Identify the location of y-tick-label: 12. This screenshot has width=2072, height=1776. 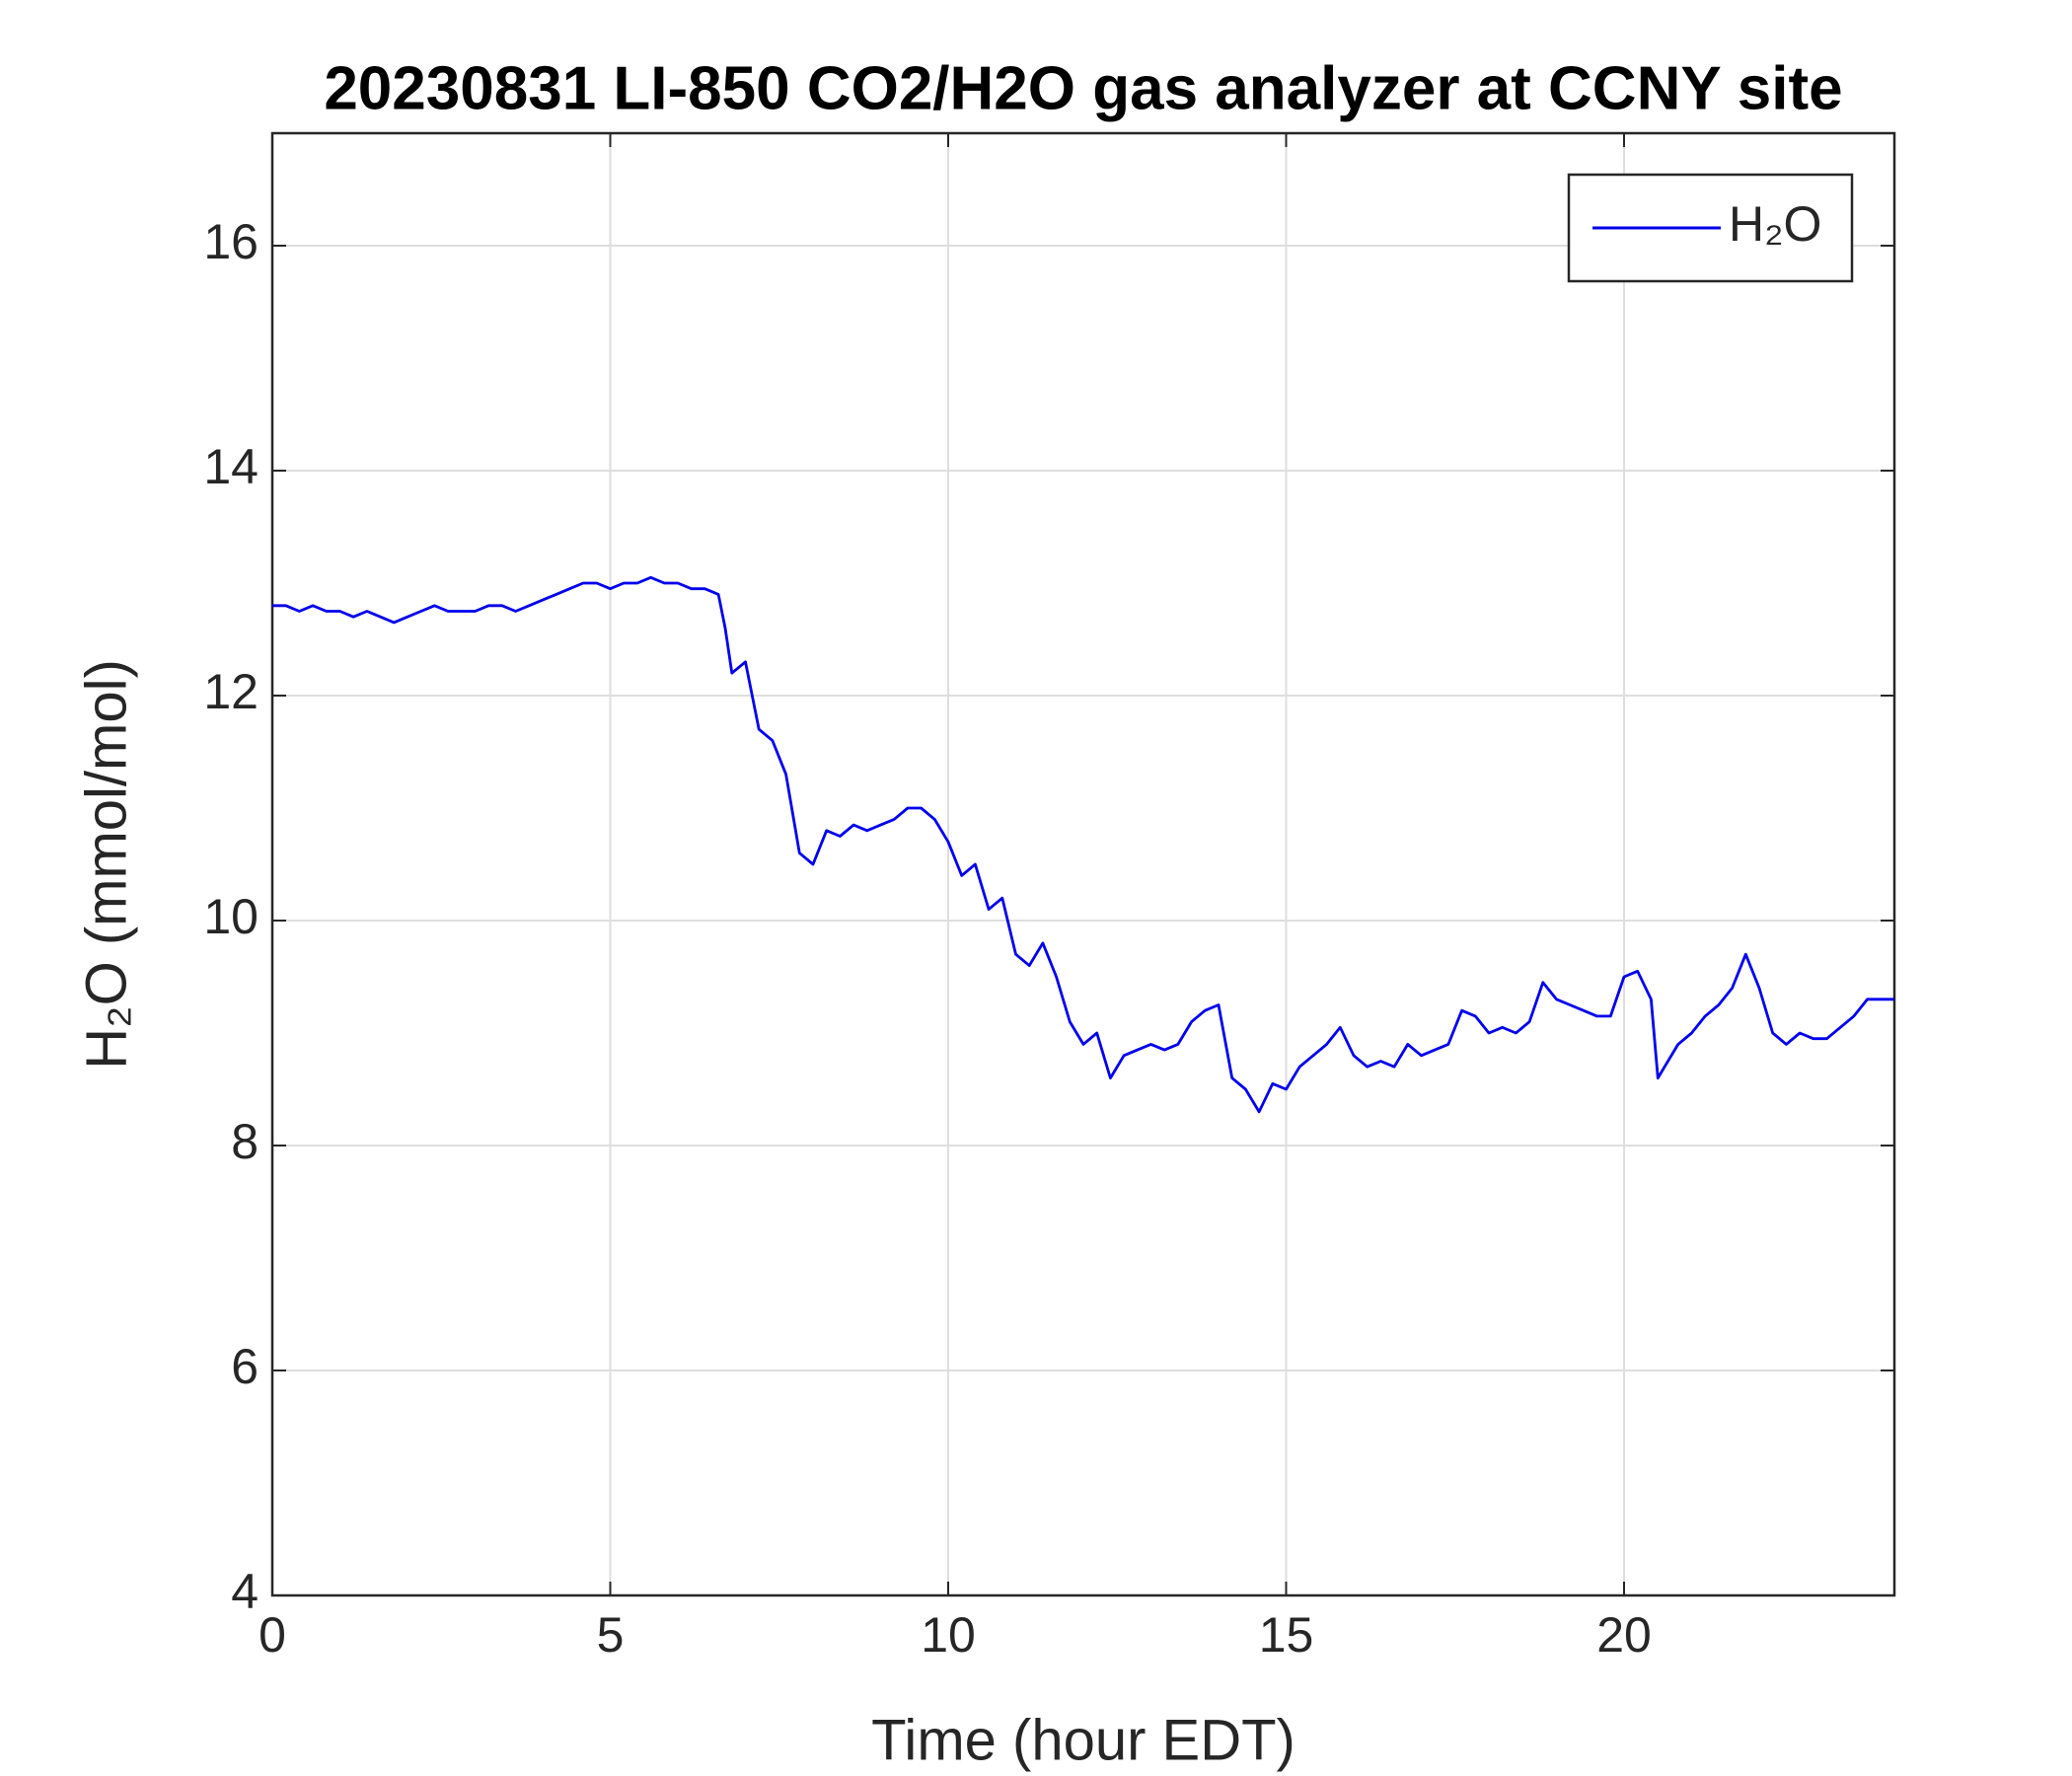
(231, 692).